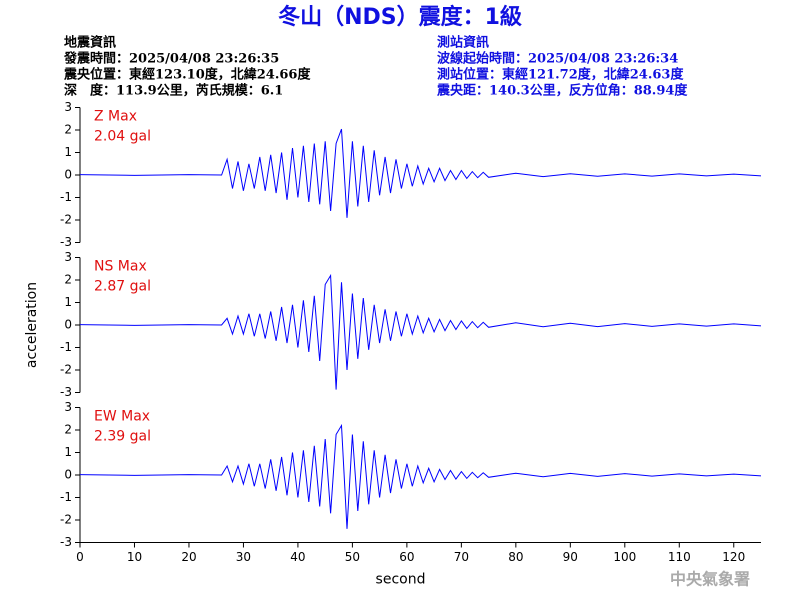 This screenshot has height=600, width=800. What do you see at coordinates (122, 437) in the screenshot?
I see `annotation: 2.39 gal` at bounding box center [122, 437].